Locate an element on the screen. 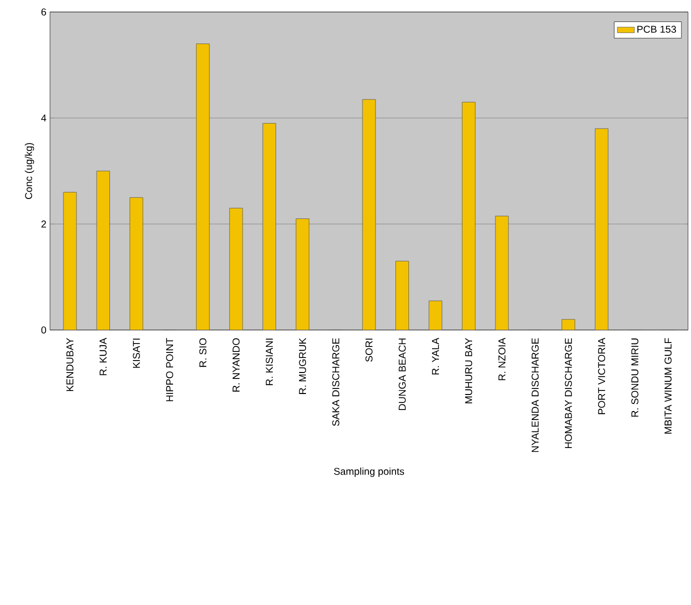 Image resolution: width=691 pixels, height=605 pixels. y-tick-label: 2 is located at coordinates (43, 224).